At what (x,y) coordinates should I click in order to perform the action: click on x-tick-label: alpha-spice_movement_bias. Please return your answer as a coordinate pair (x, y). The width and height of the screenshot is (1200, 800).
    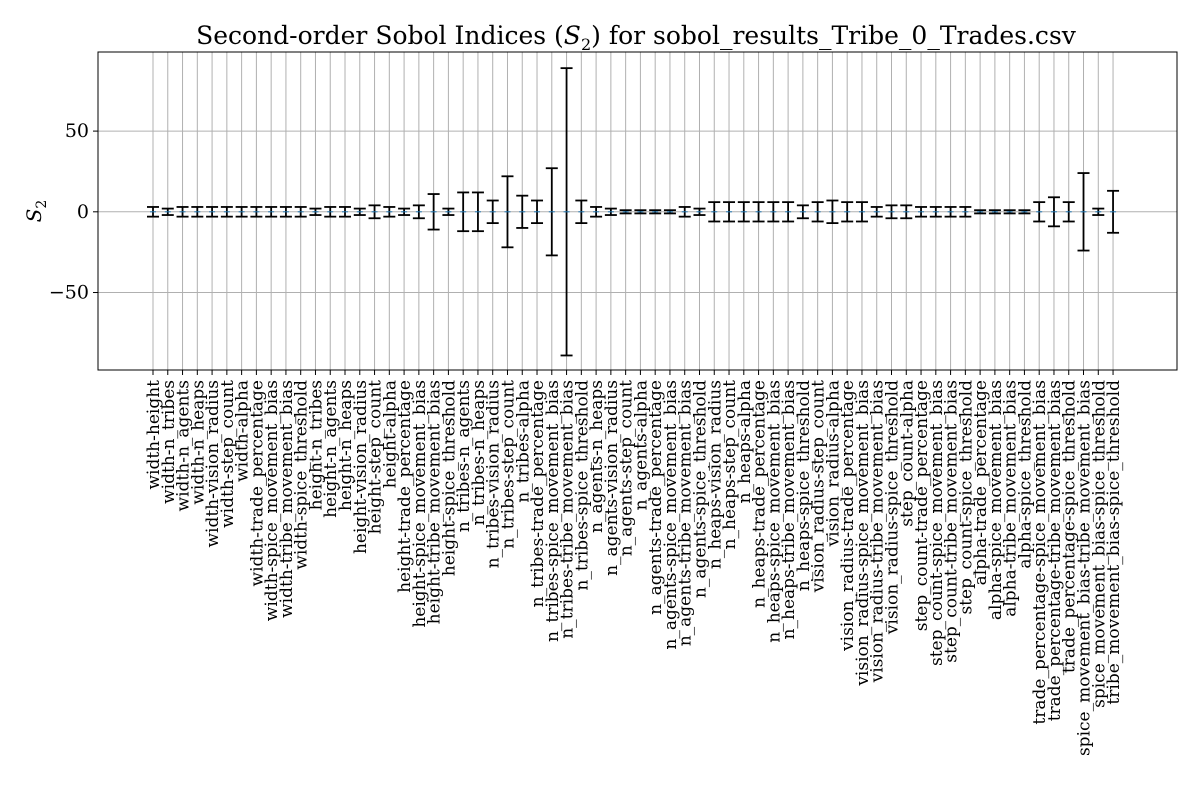
    Looking at the image, I should click on (996, 500).